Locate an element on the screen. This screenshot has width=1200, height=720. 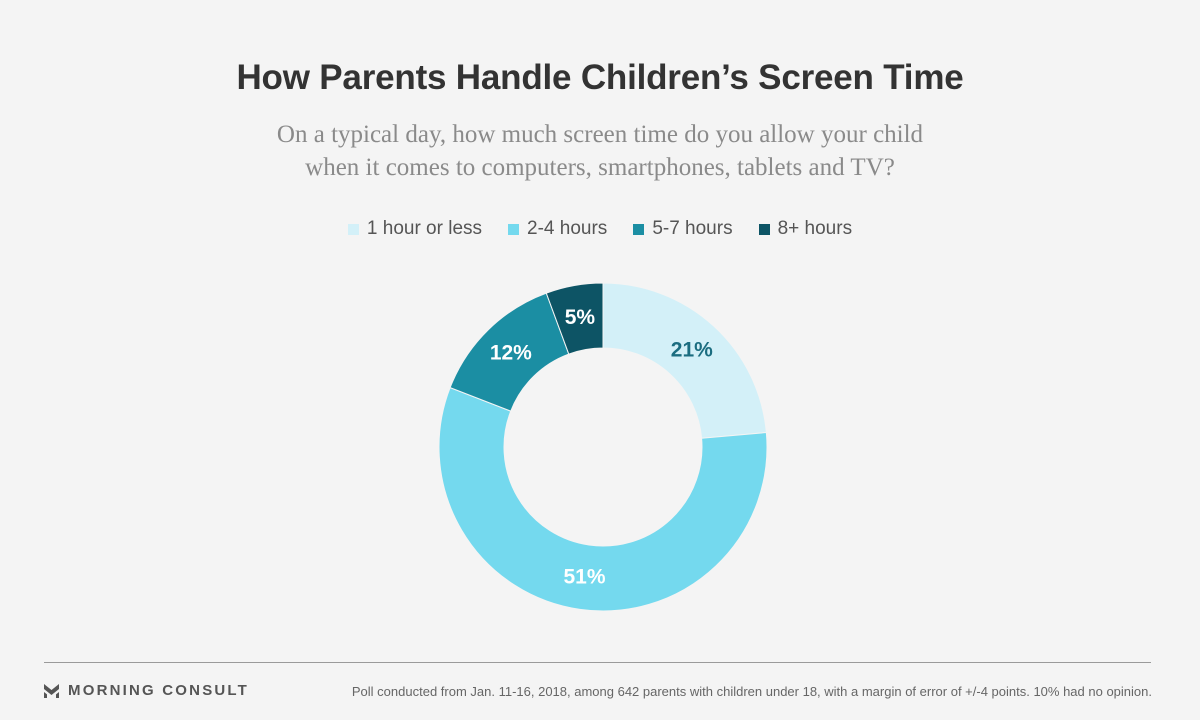
slice-value-label: 51% is located at coordinates (584, 577).